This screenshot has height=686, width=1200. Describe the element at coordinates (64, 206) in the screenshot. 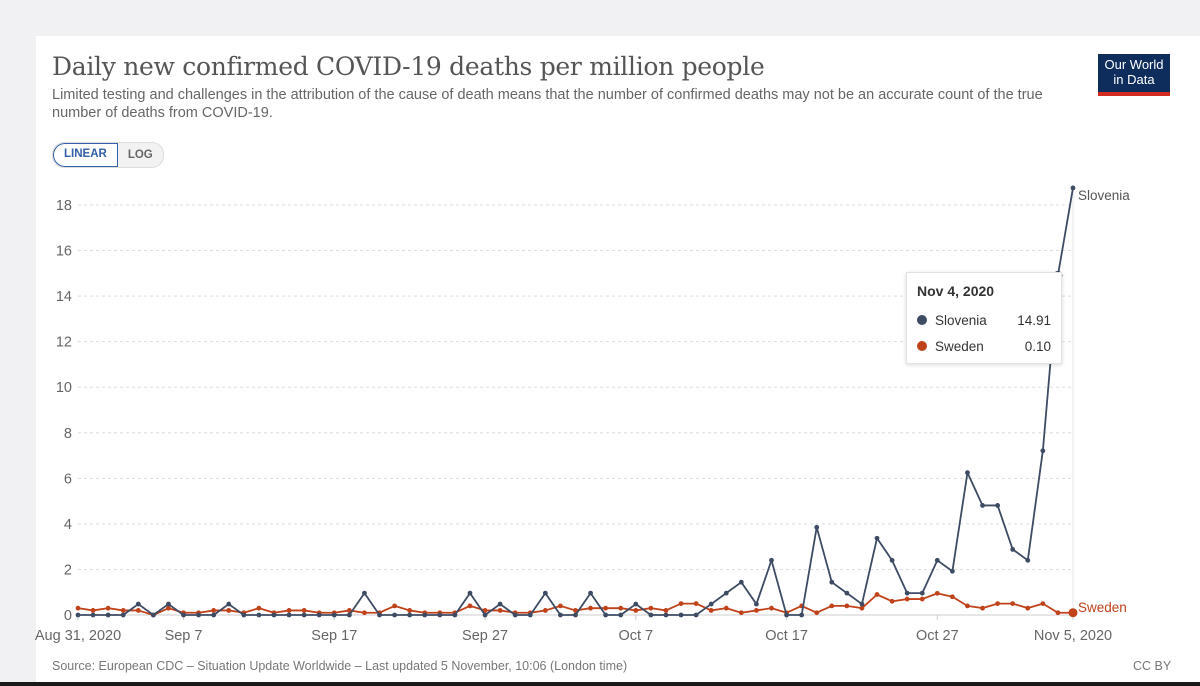

I see `y-tick-label: 18` at that location.